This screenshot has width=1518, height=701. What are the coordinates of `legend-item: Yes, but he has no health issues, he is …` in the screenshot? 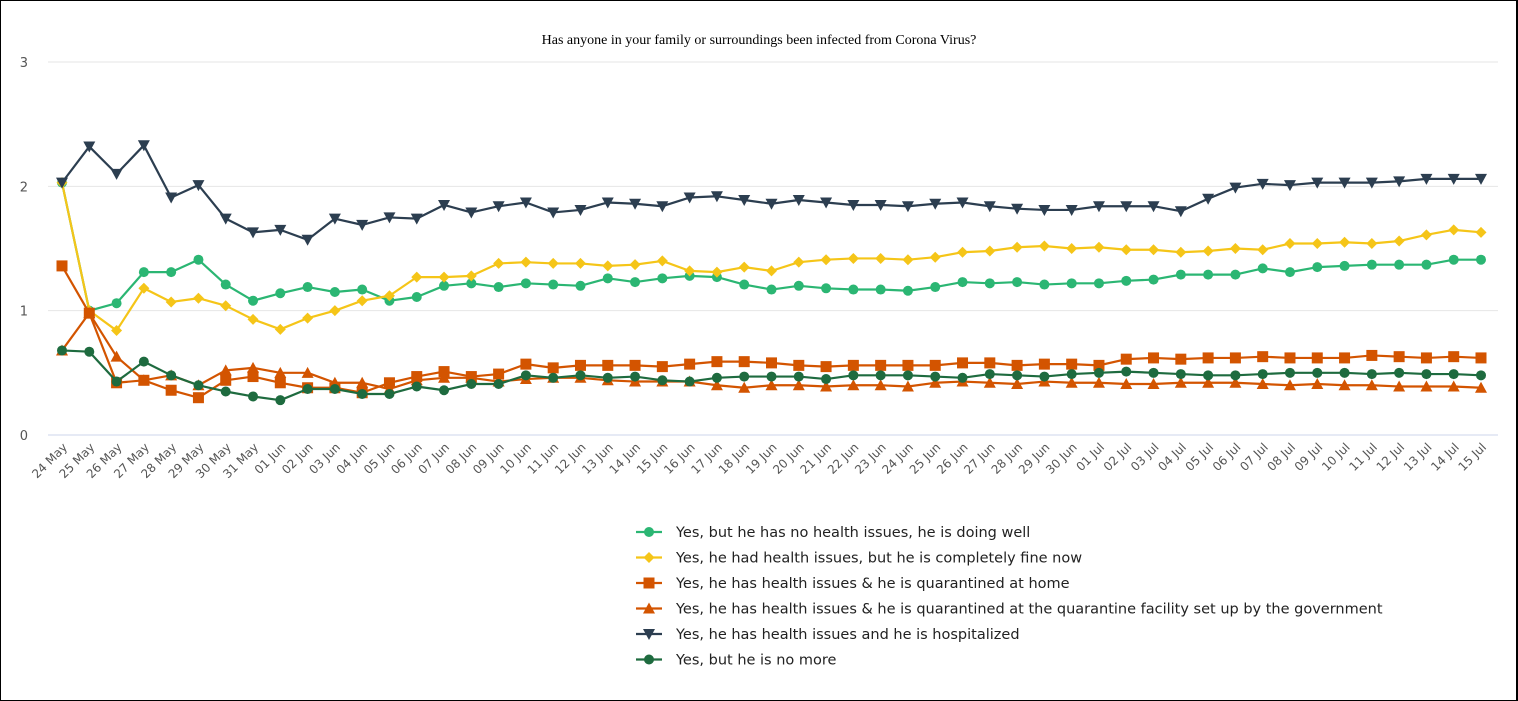 It's located at (833, 533).